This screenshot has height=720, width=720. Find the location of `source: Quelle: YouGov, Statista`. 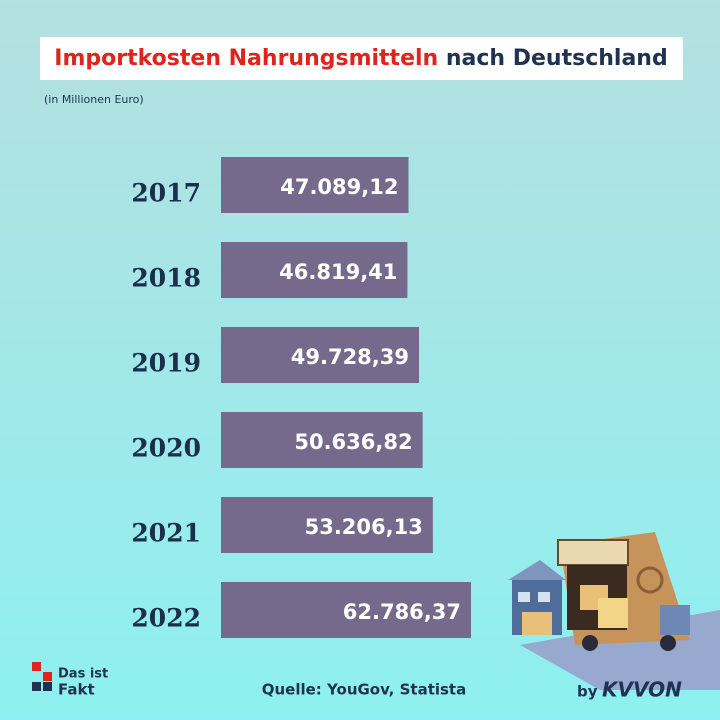

source: Quelle: YouGov, Statista is located at coordinates (364, 690).